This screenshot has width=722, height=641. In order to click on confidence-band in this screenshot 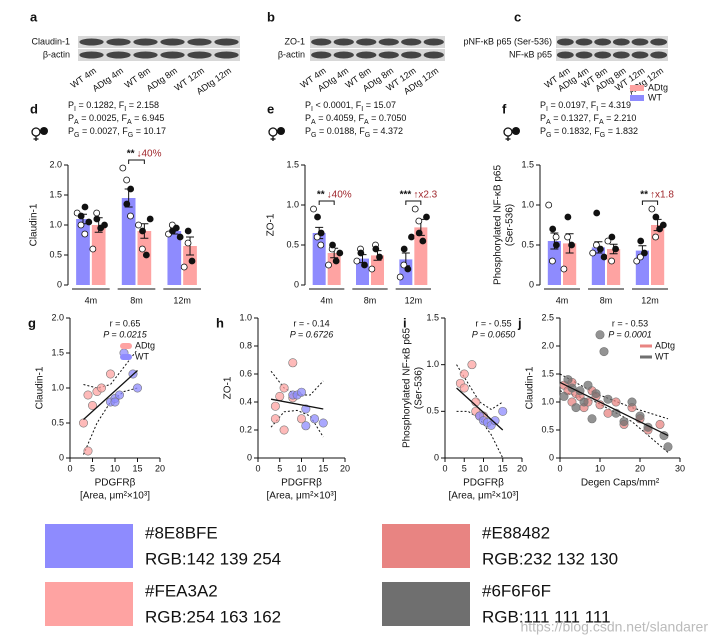, I will do `click(110, 369)`.